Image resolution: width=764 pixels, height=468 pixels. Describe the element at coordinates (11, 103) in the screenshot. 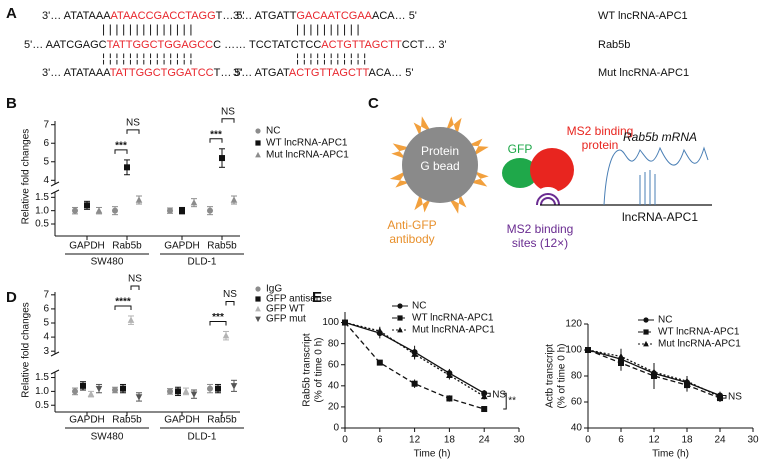

I see `panel-label: B` at that location.